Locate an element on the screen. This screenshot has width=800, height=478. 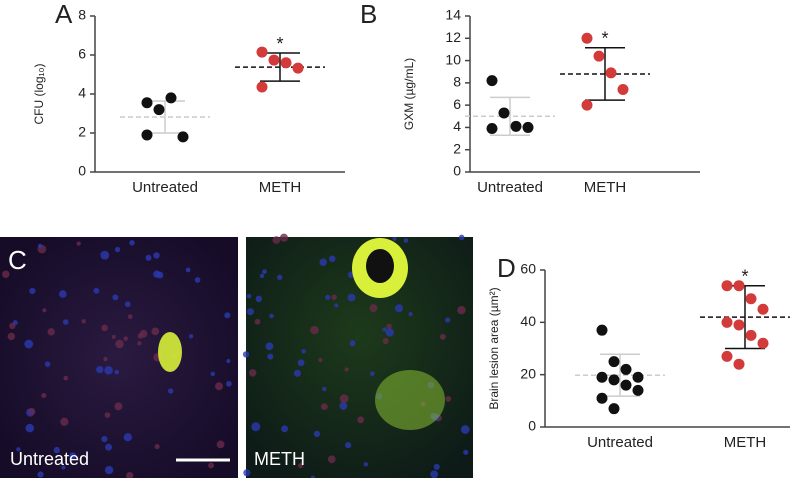
x-tick-label: METH is located at coordinates (605, 187).